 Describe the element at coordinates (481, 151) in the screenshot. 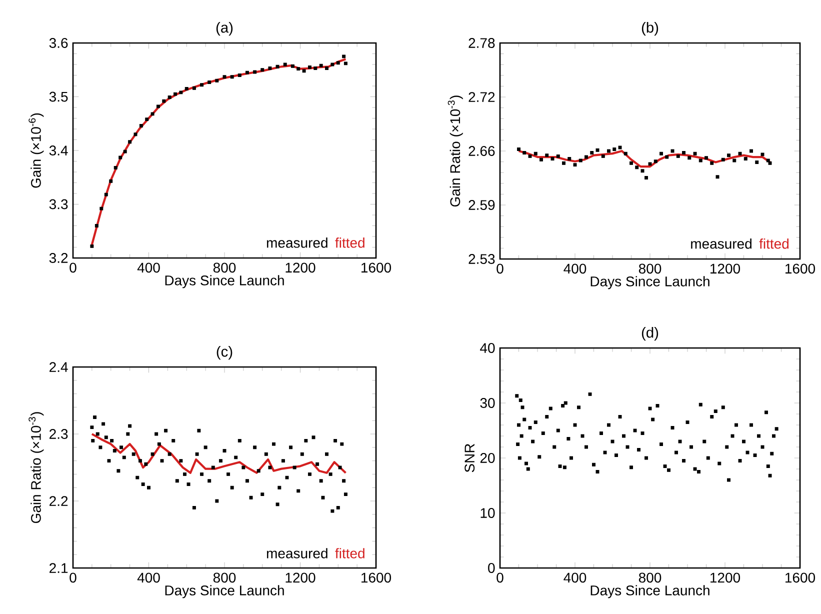

I see `y-tick-label: 2.66` at that location.